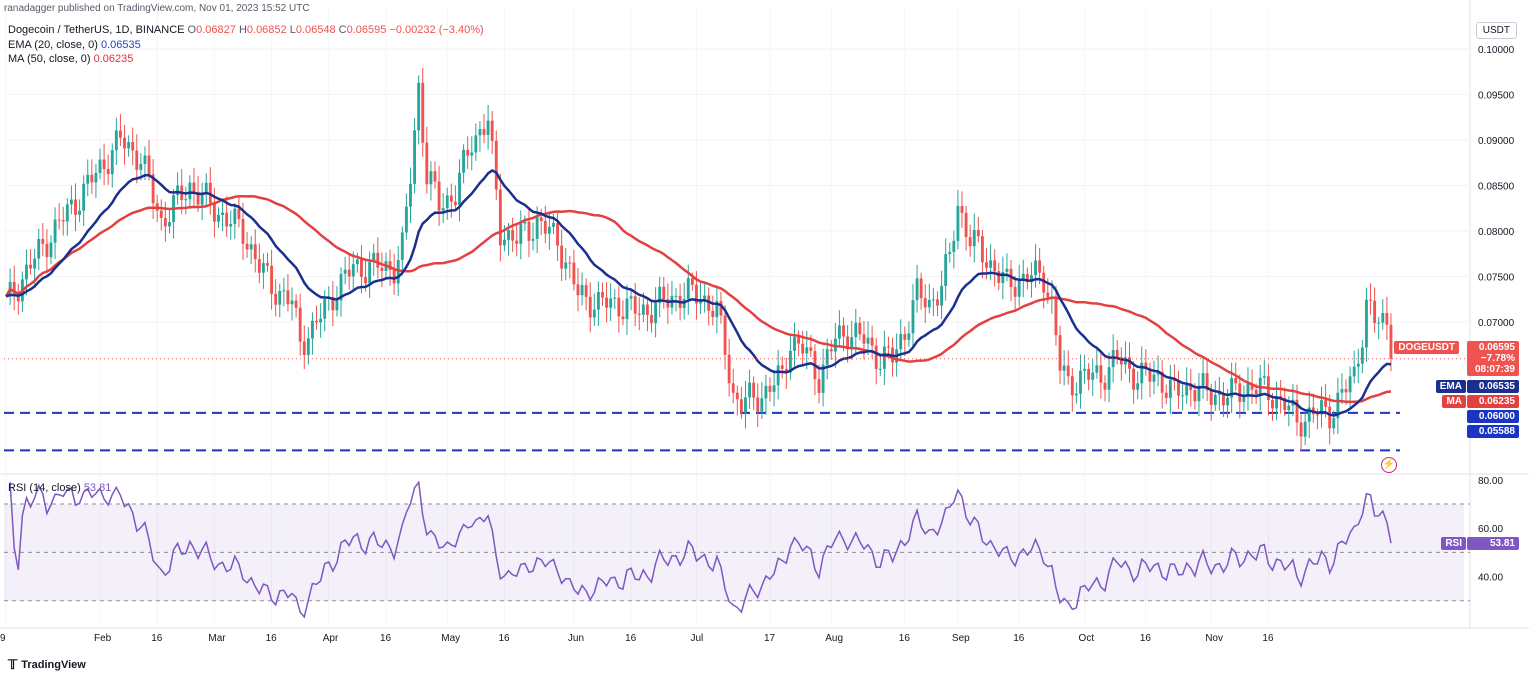  I want to click on footer-brand: 𝕋 TradingView, so click(47, 665).